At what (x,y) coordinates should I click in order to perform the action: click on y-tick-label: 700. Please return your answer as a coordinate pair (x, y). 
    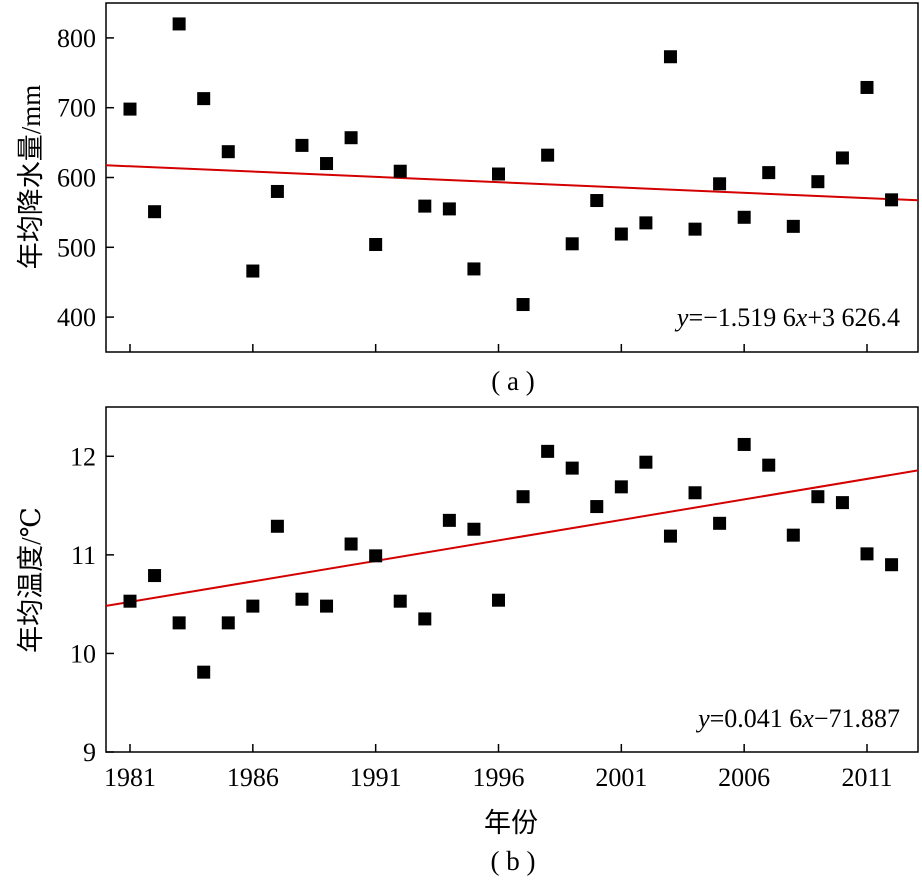
    Looking at the image, I should click on (76, 108).